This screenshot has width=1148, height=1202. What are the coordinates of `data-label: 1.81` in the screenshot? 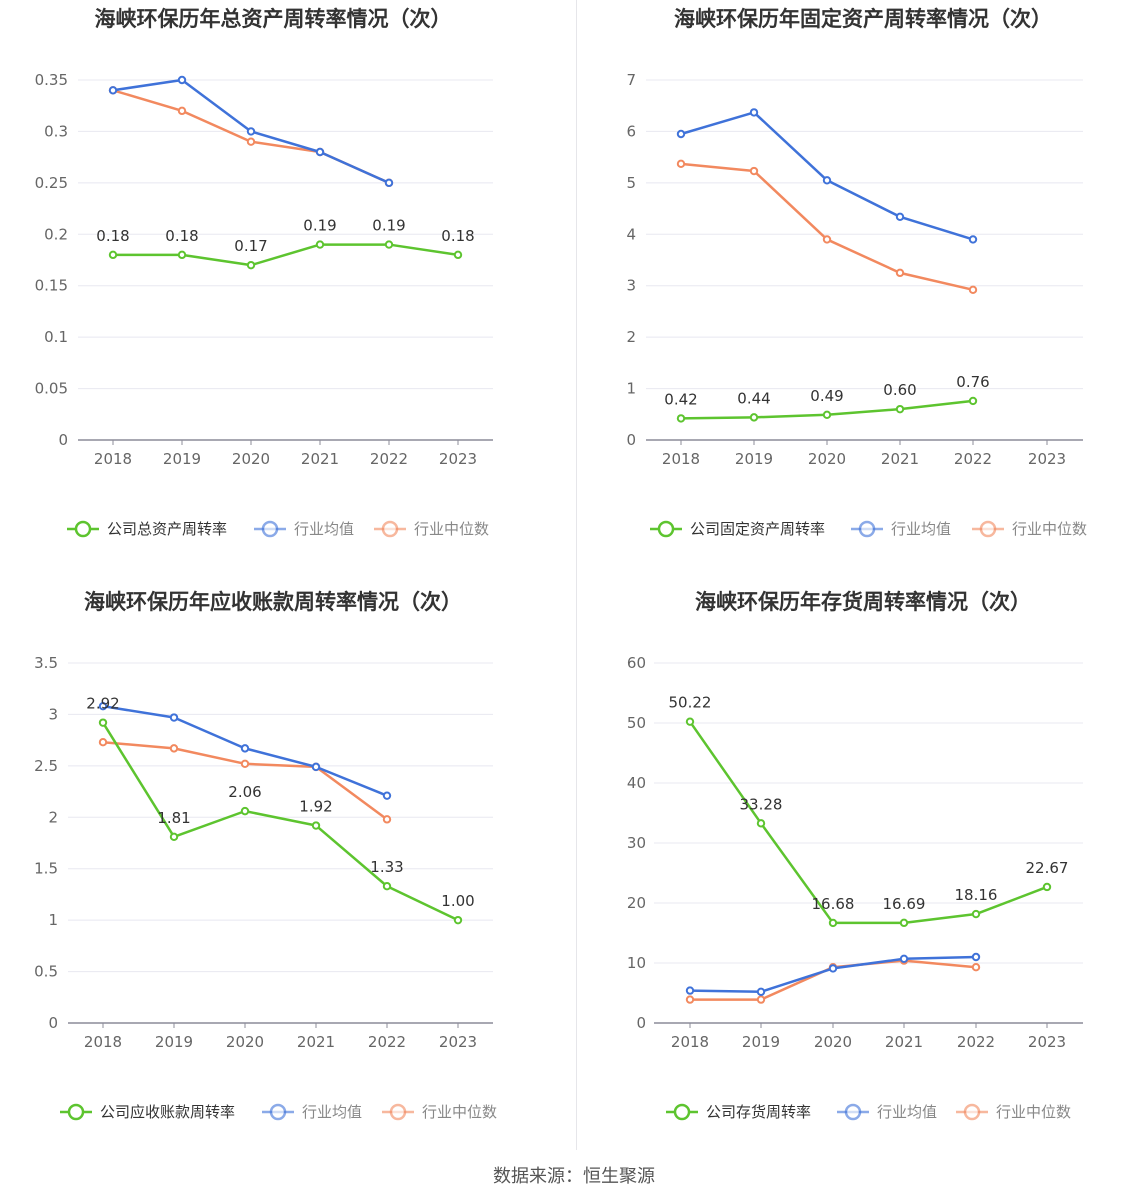 It's located at (173, 818).